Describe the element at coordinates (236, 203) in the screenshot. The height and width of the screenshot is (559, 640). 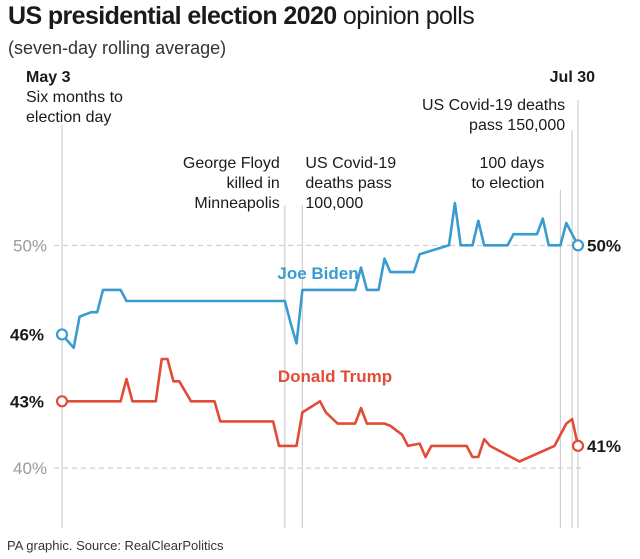
I see `event-annotation-1-line-2: Minneapolis` at that location.